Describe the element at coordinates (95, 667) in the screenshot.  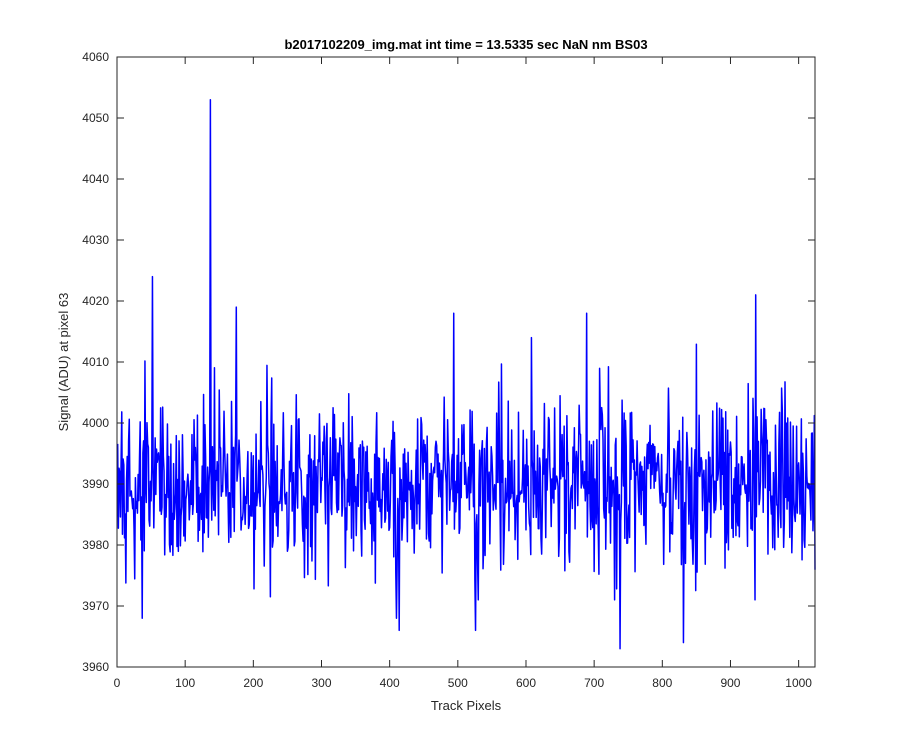
I see `y-tick-label: 3960` at that location.